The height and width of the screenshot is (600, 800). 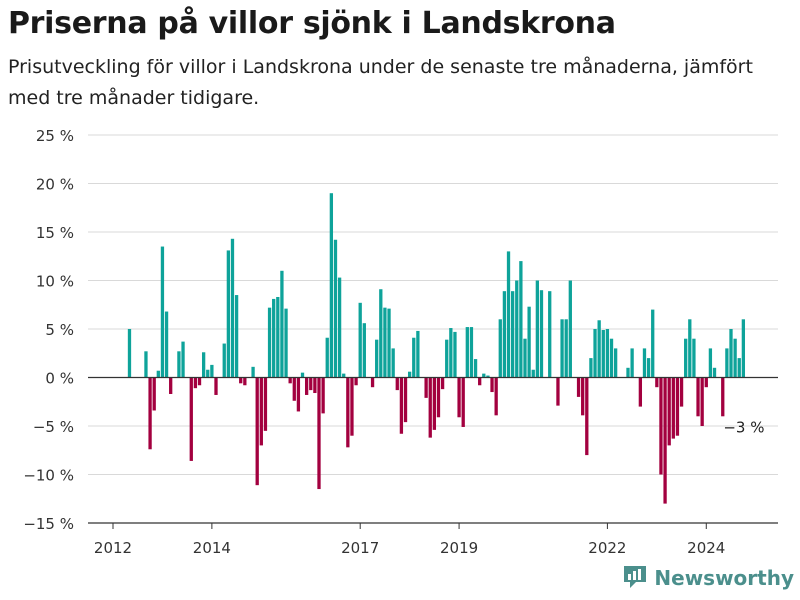 What do you see at coordinates (48, 524) in the screenshot?
I see `y-tick-label: −15 %` at bounding box center [48, 524].